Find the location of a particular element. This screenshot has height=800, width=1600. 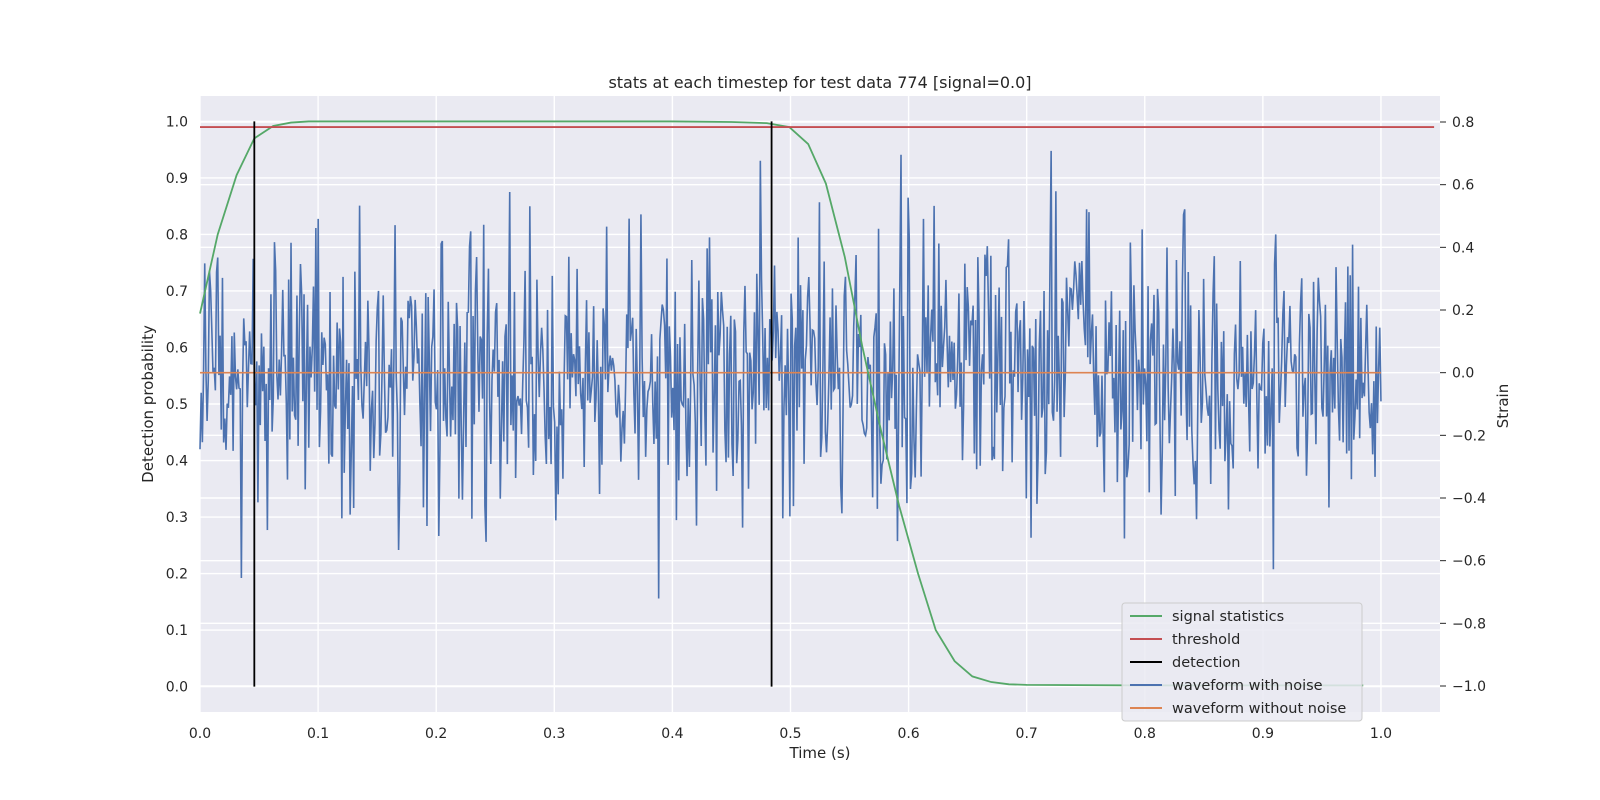

y-tick-label: 0.4 is located at coordinates (177, 462).